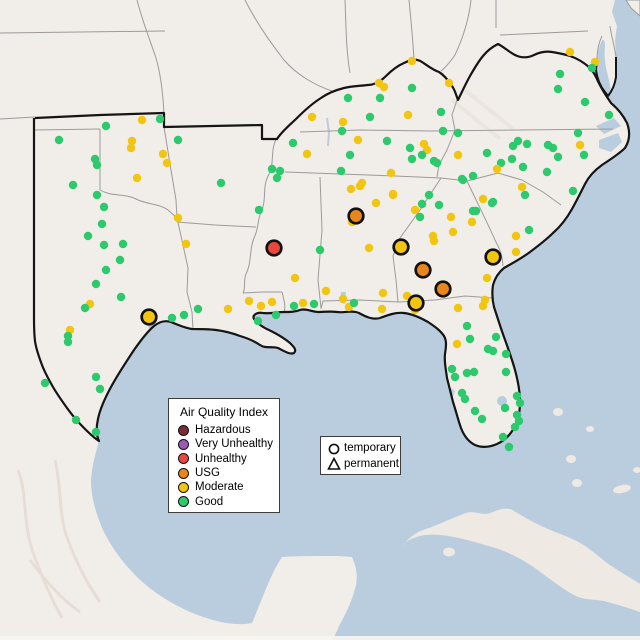  What do you see at coordinates (443, 289) in the screenshot?
I see `station-dot-large-usg` at bounding box center [443, 289].